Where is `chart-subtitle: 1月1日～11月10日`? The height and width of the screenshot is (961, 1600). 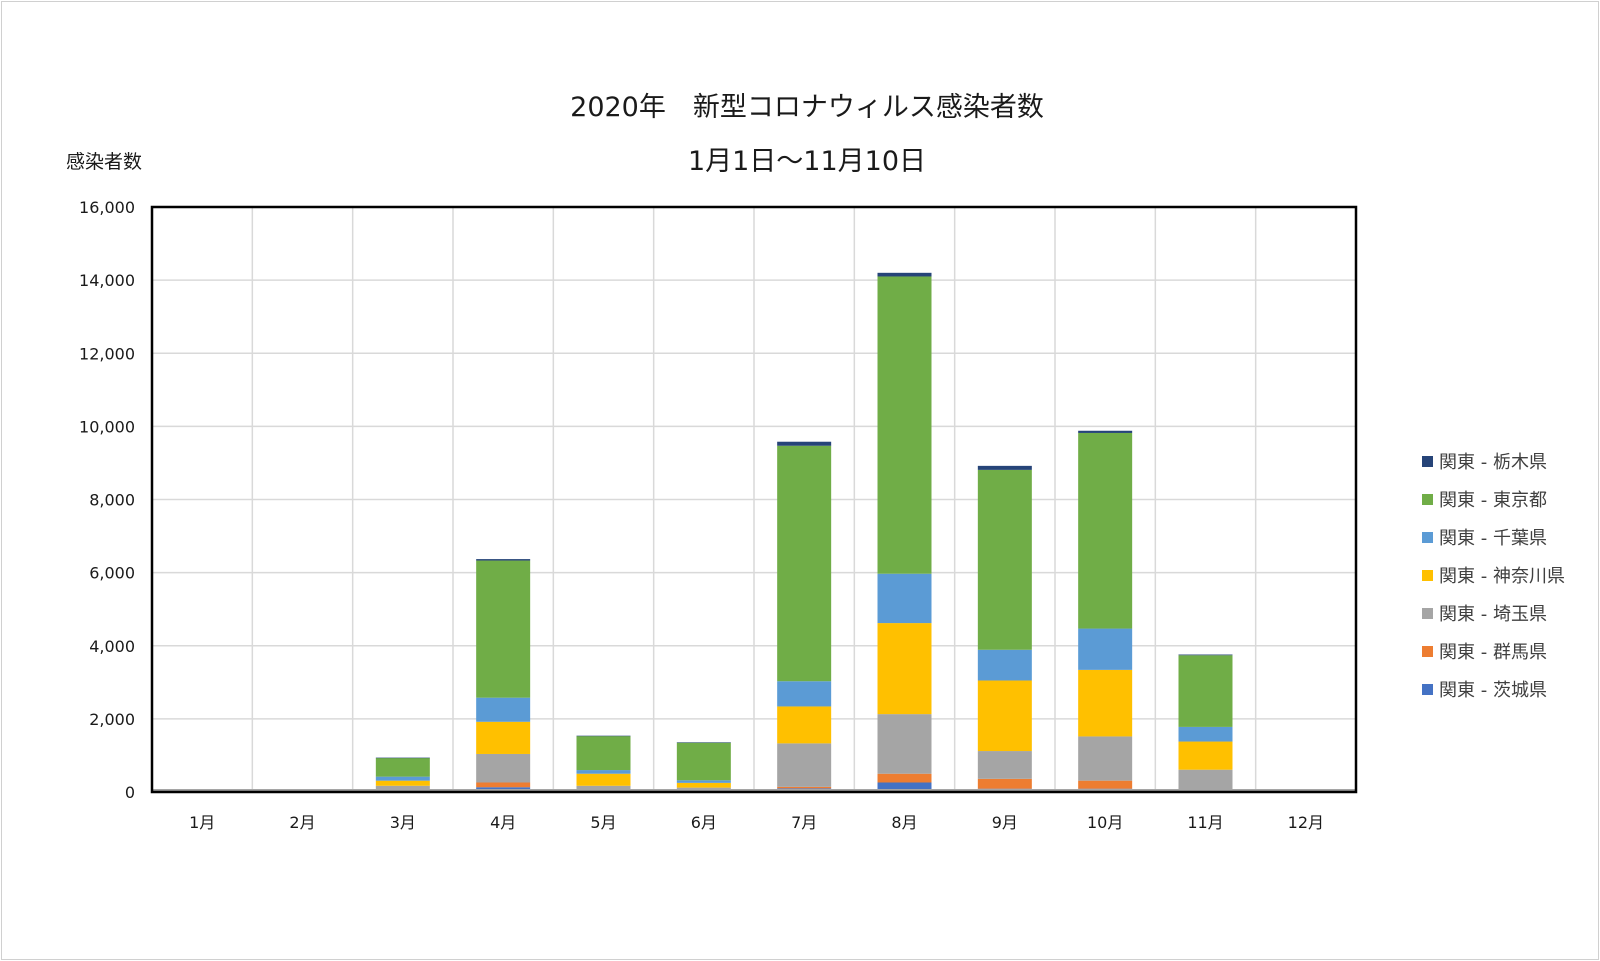 chart-subtitle: 1月1日～11月10日 is located at coordinates (807, 161).